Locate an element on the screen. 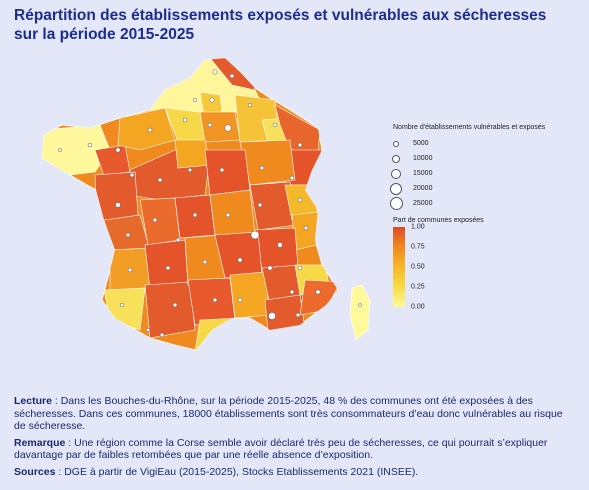  size-legend-item: 20000 is located at coordinates (486, 188).